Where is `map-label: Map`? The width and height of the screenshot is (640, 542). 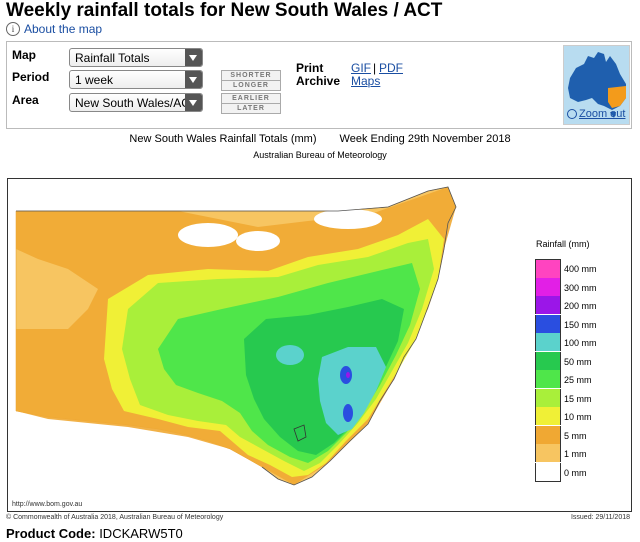
map-label: Map is located at coordinates (24, 55).